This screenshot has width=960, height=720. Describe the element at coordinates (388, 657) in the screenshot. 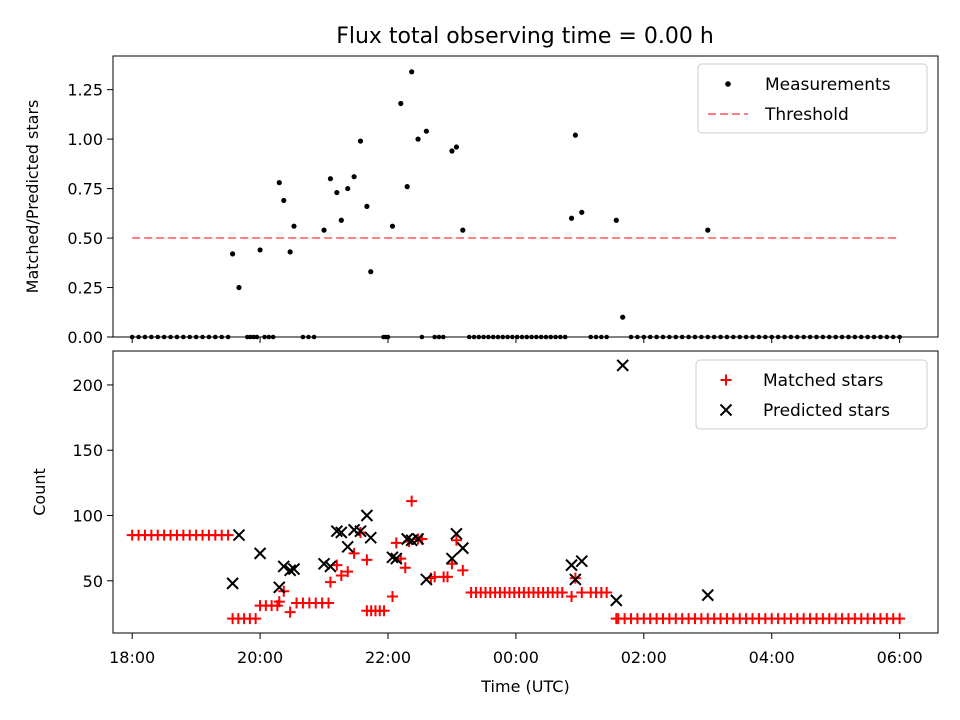

I see `x-tick-label: 22:00` at that location.